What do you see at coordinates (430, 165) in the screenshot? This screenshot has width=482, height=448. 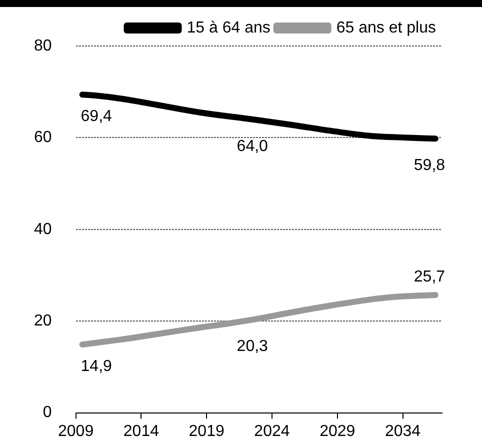 I see `data-label: 59,8` at bounding box center [430, 165].